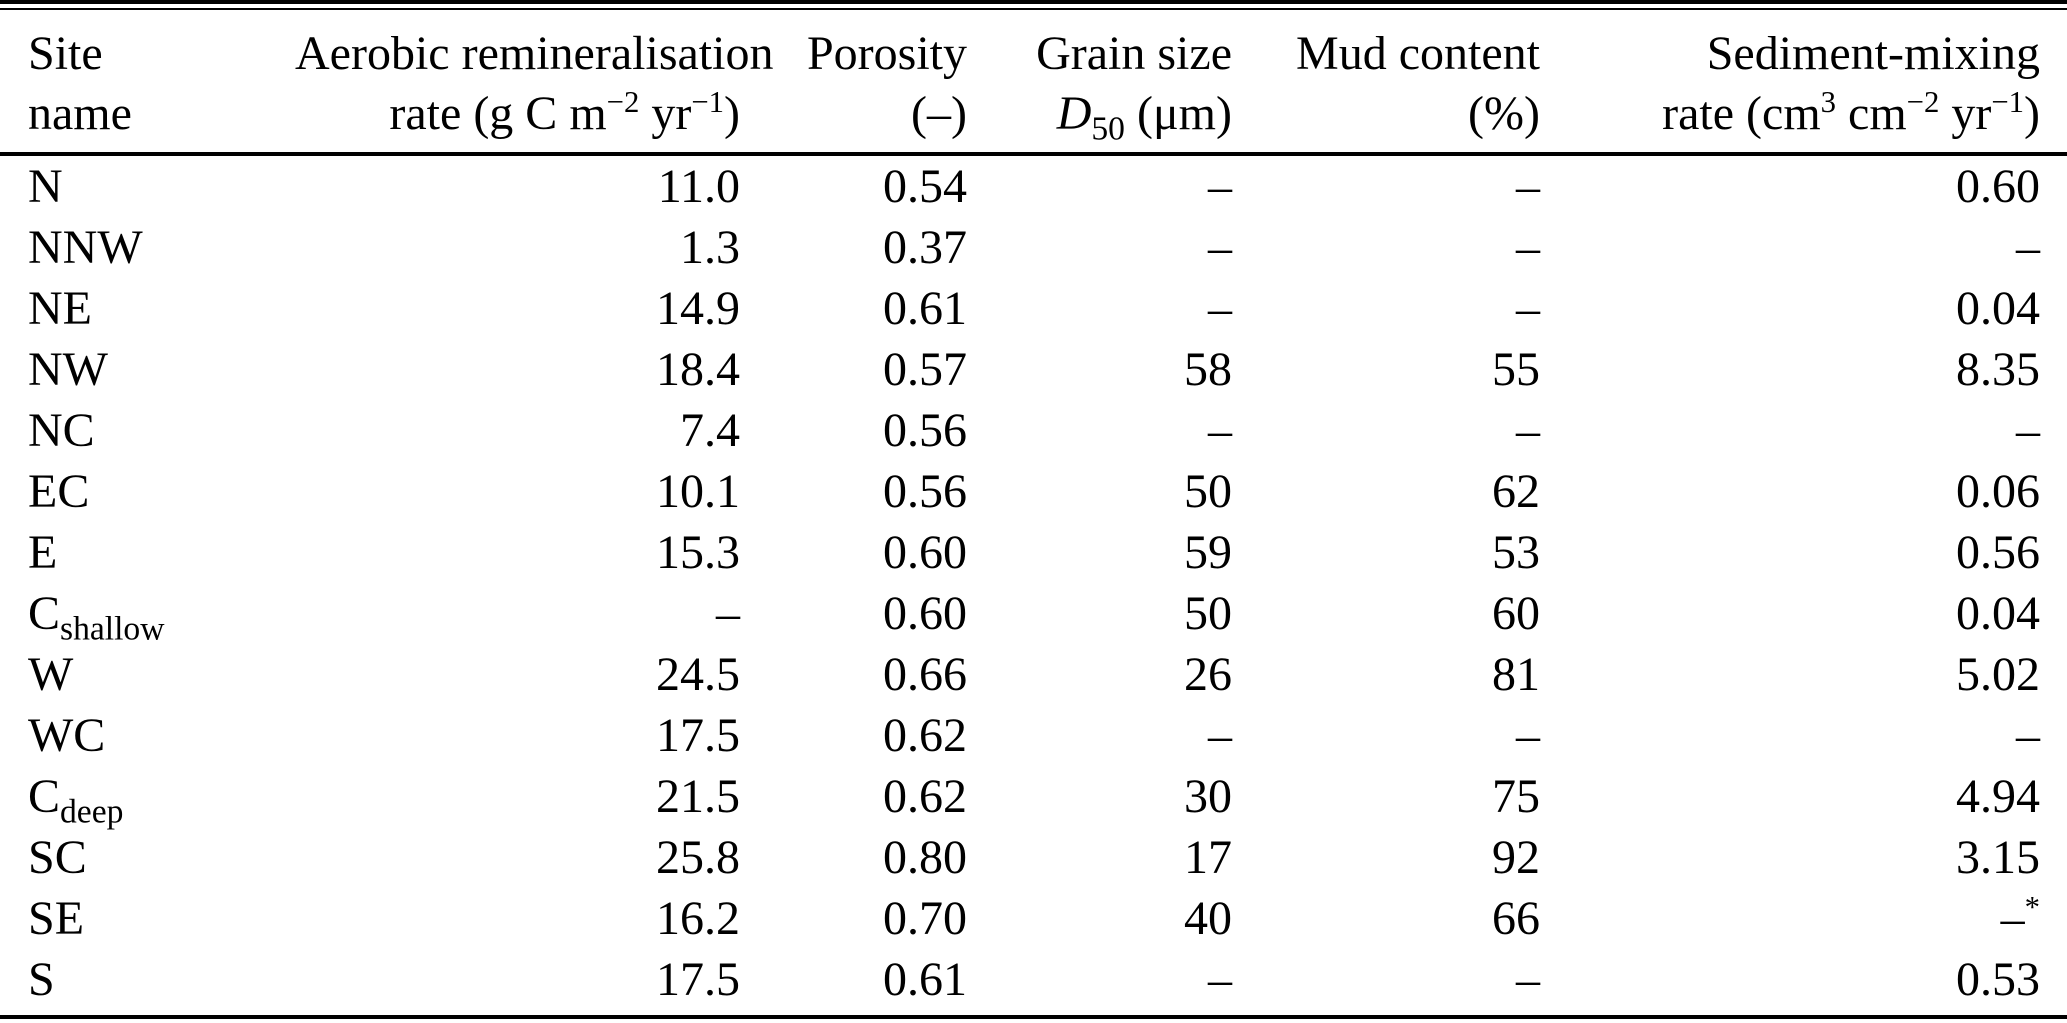 This screenshot has height=1023, width=2067. What do you see at coordinates (1033, 430) in the screenshot?
I see `table-row: NC 7.4 0.56 – – –` at bounding box center [1033, 430].